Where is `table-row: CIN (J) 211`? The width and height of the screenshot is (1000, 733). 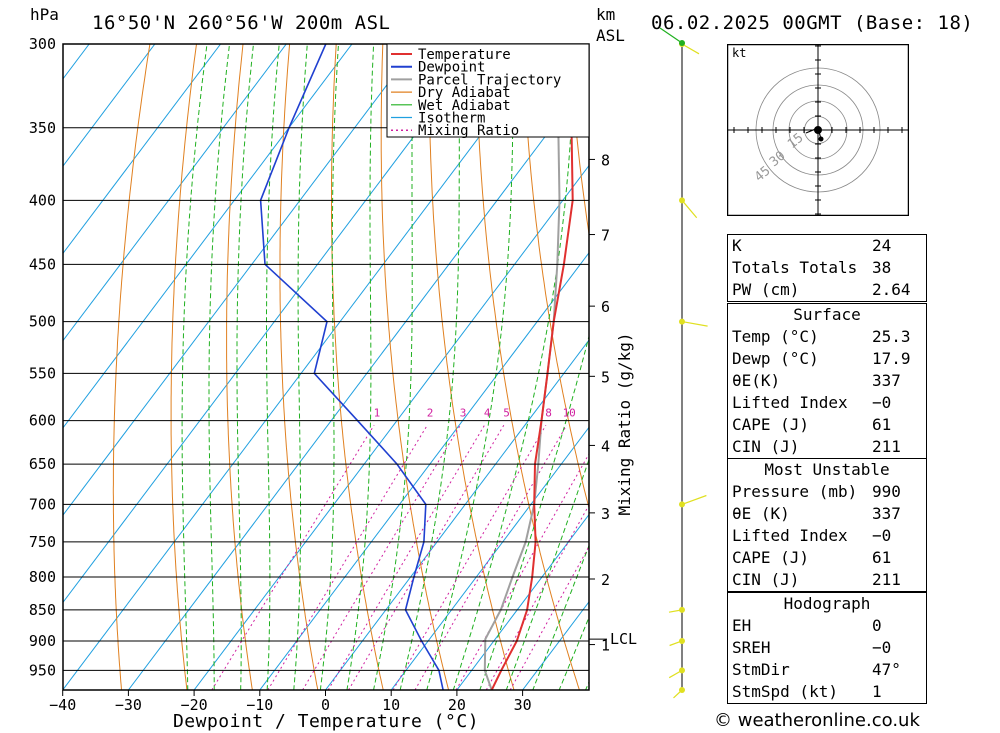 table-row: CIN (J) 211 is located at coordinates (827, 580).